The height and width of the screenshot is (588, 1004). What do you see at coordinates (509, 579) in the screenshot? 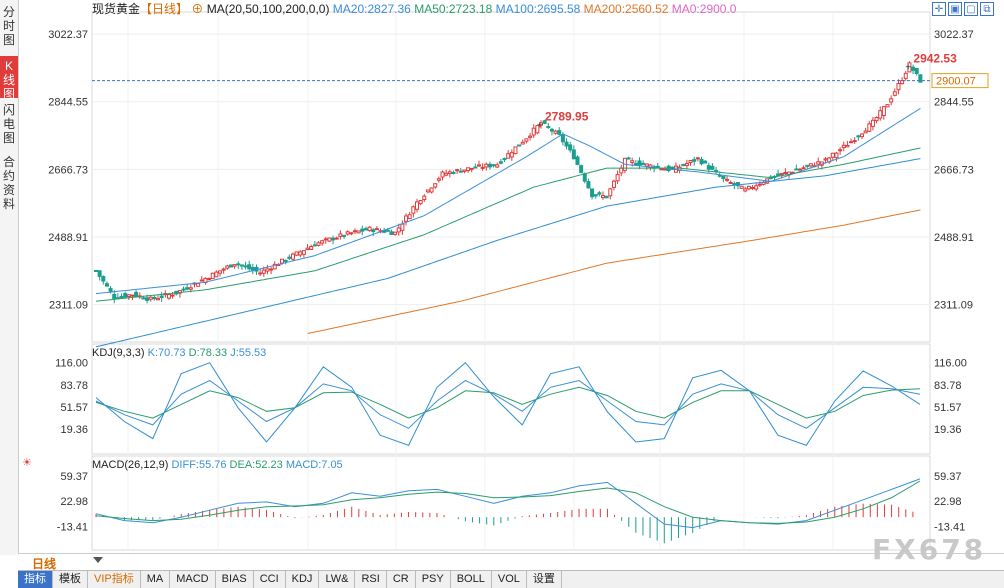
I see `indicator-tab-13: VOL` at bounding box center [509, 579].